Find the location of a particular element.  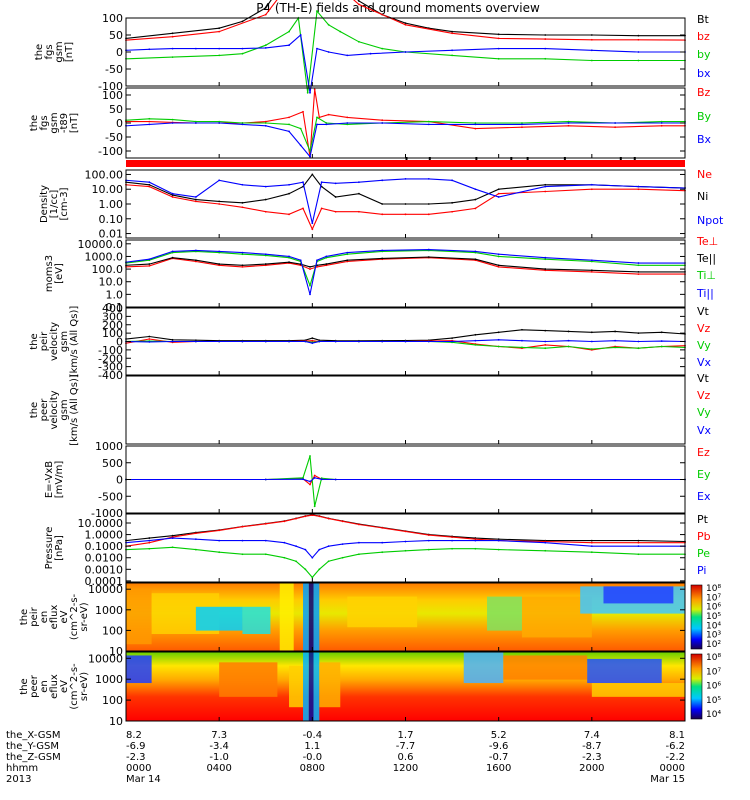

y-tick-label: 1.0 is located at coordinates (115, 294).